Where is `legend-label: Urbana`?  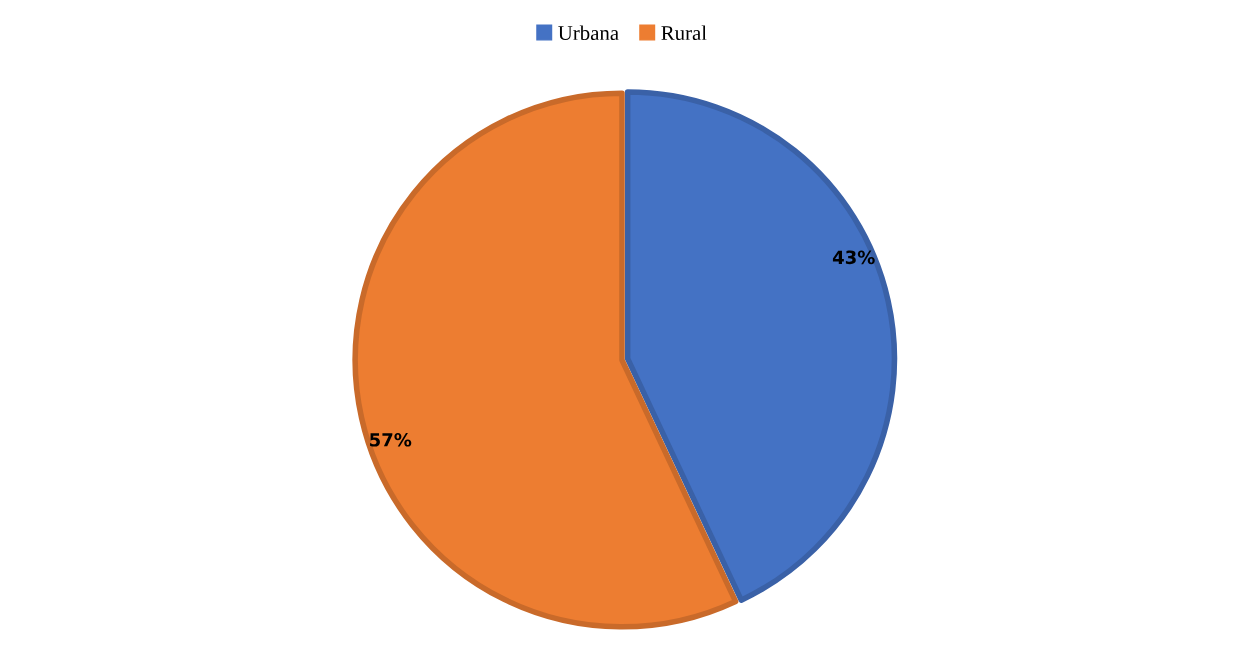 legend-label: Urbana is located at coordinates (588, 33).